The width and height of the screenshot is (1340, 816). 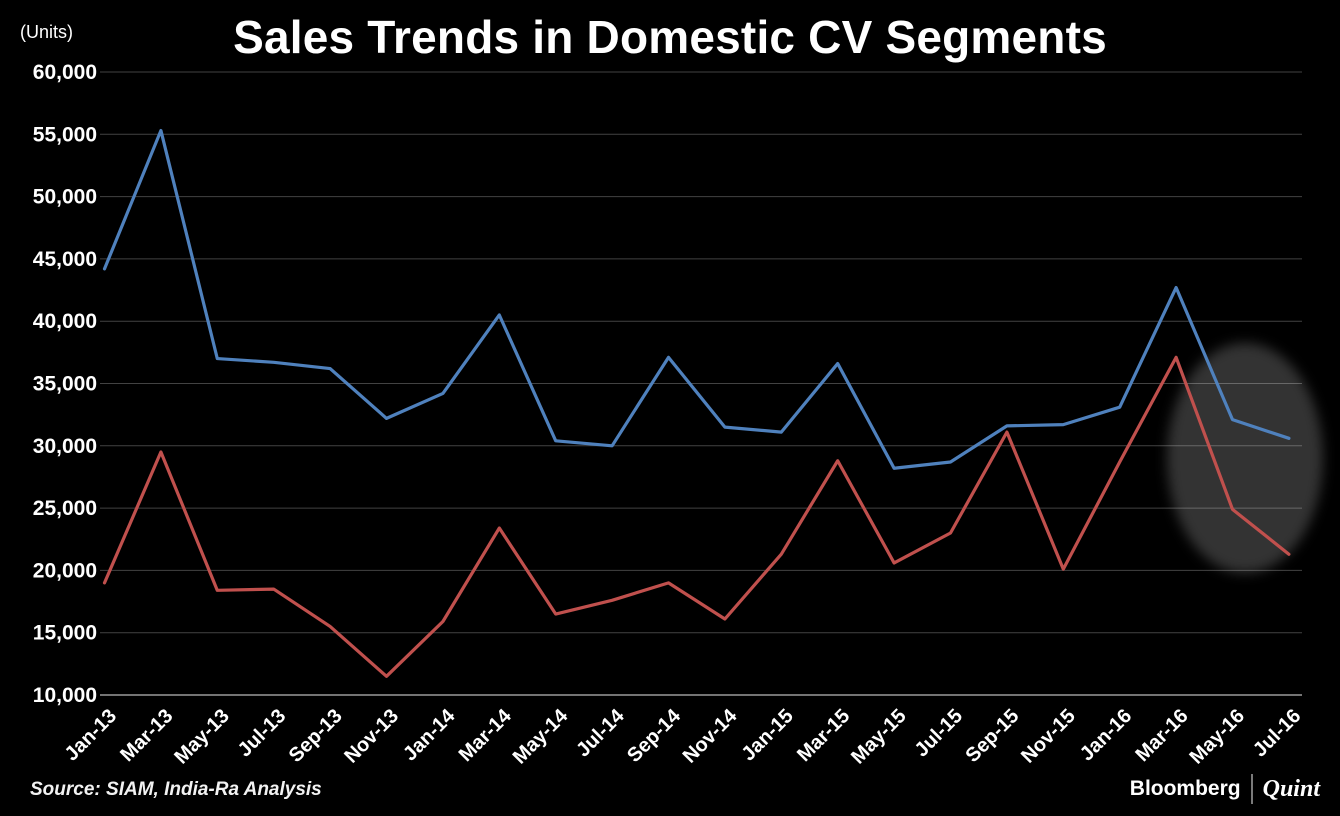 What do you see at coordinates (65, 321) in the screenshot?
I see `y-tick-label: 40,000` at bounding box center [65, 321].